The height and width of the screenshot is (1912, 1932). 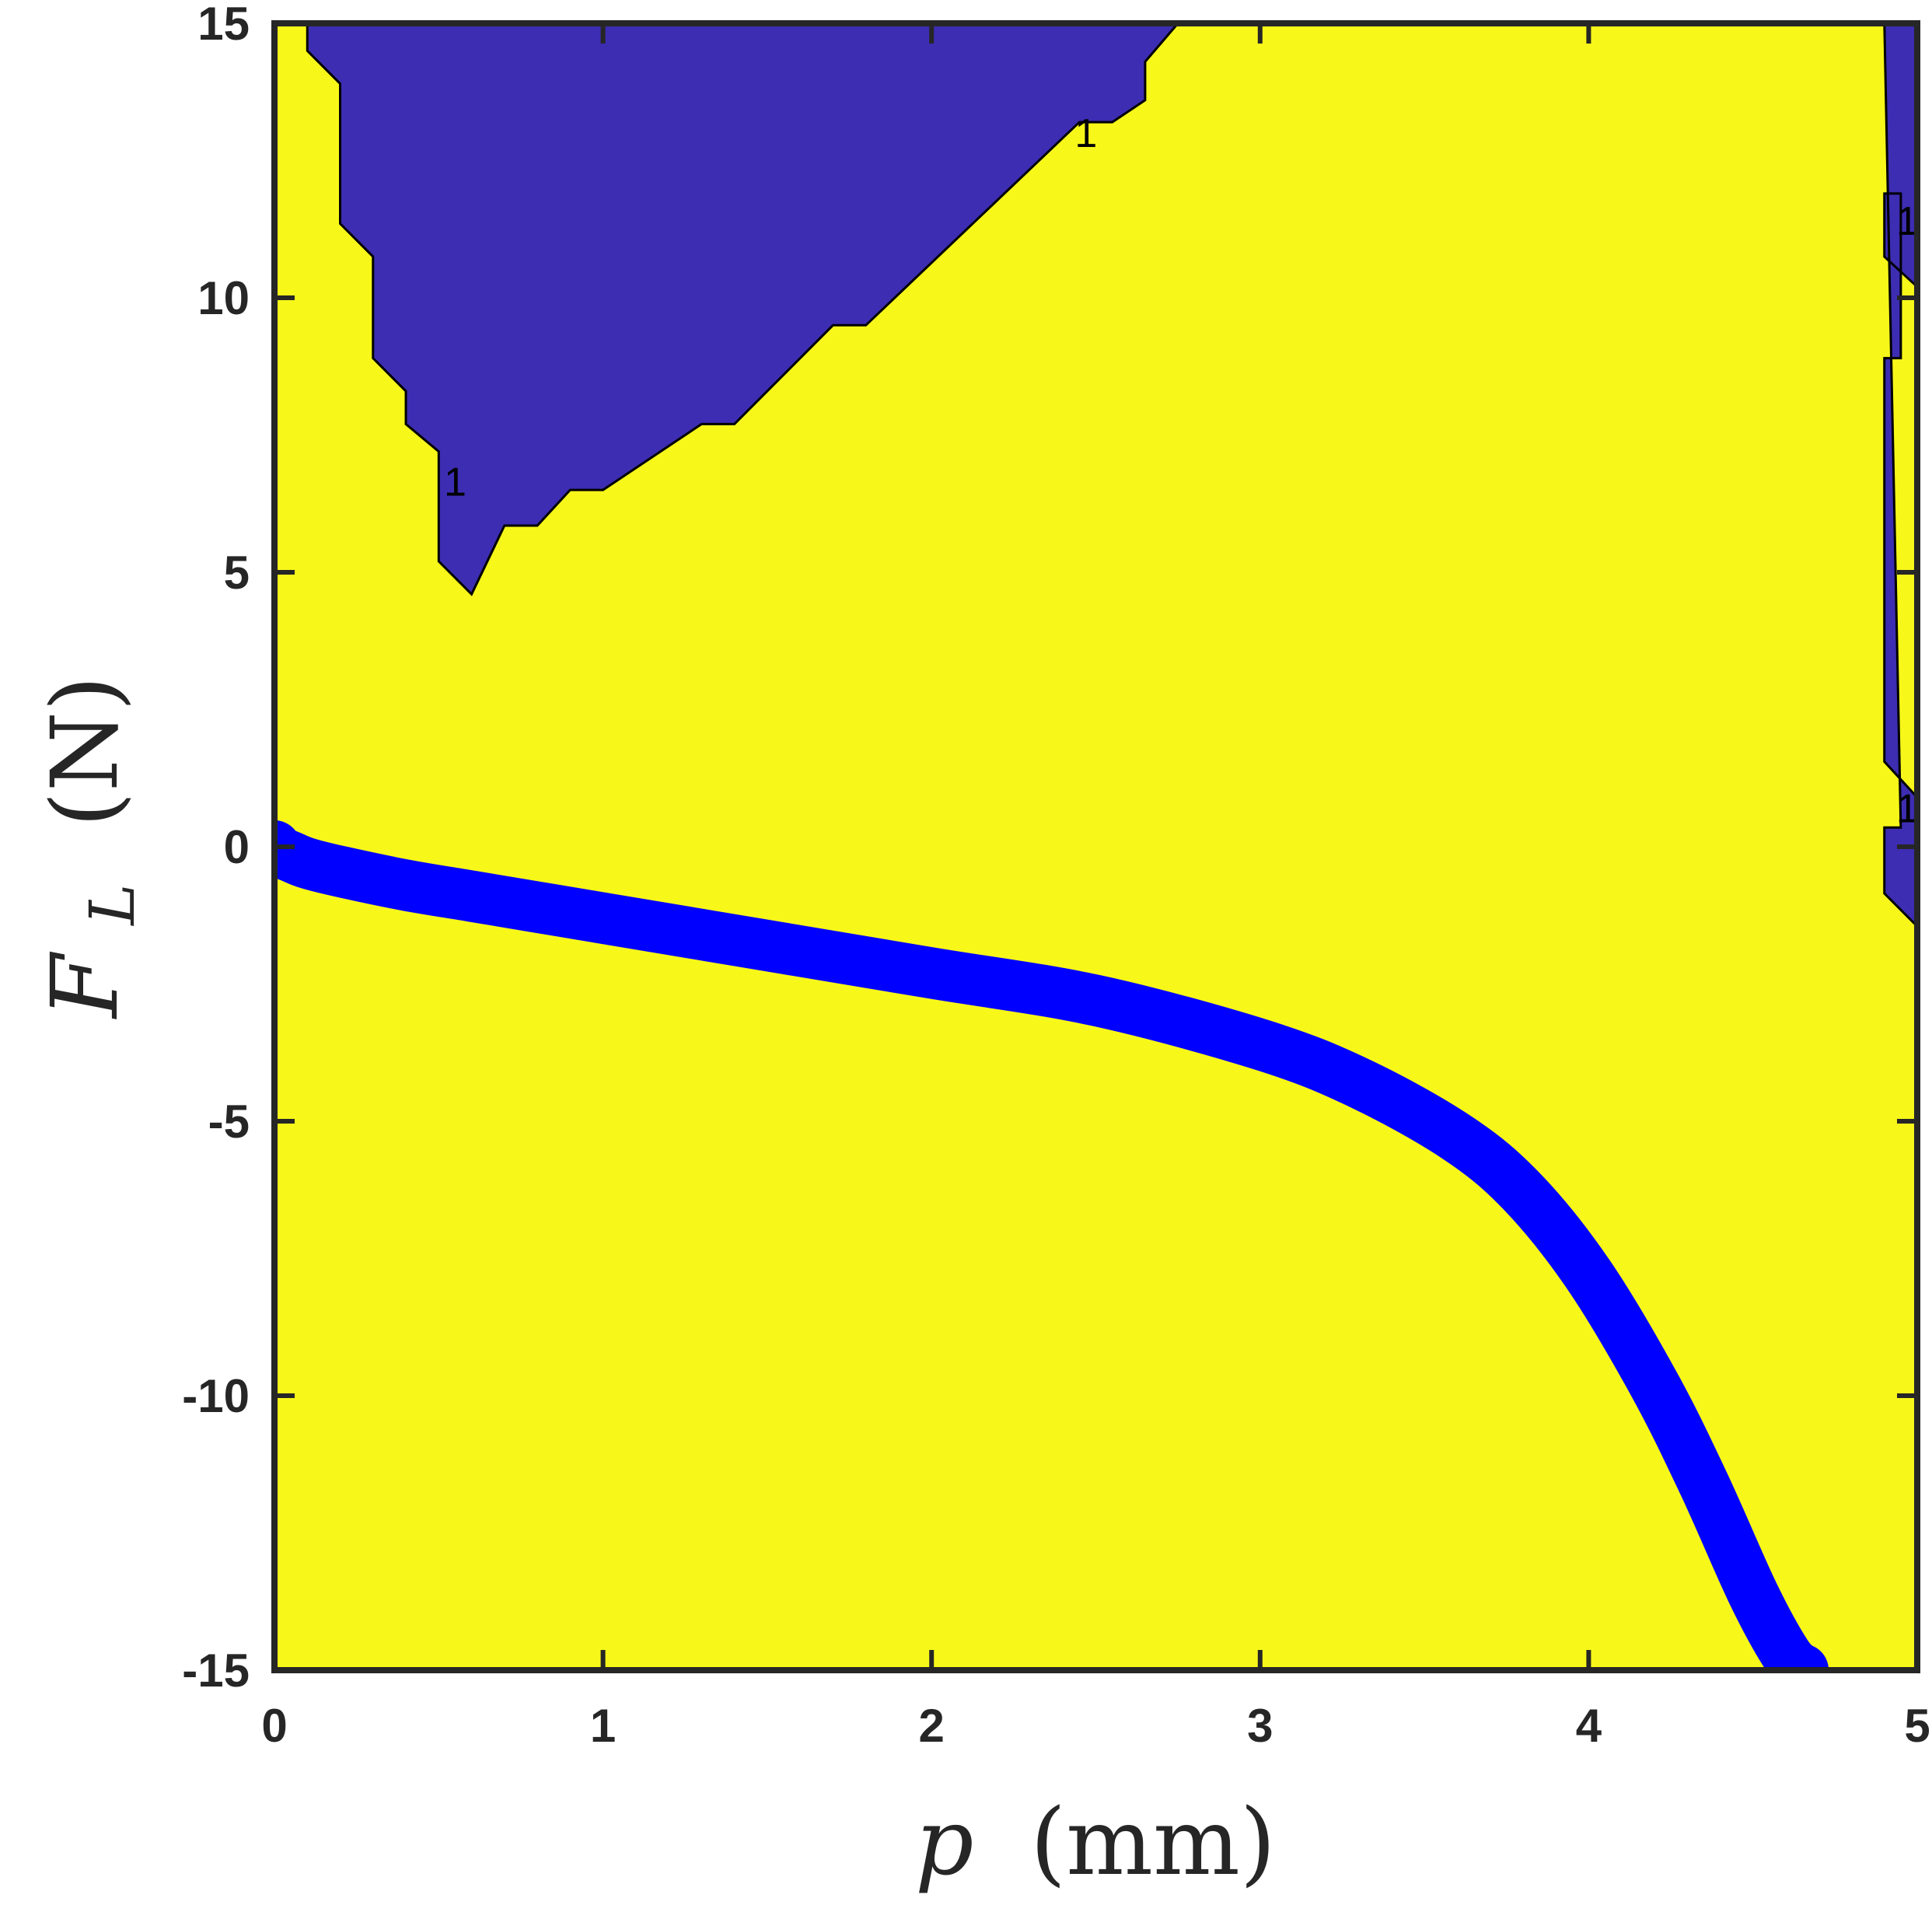 I want to click on y-axis-label: F L (N), so click(x=93, y=848).